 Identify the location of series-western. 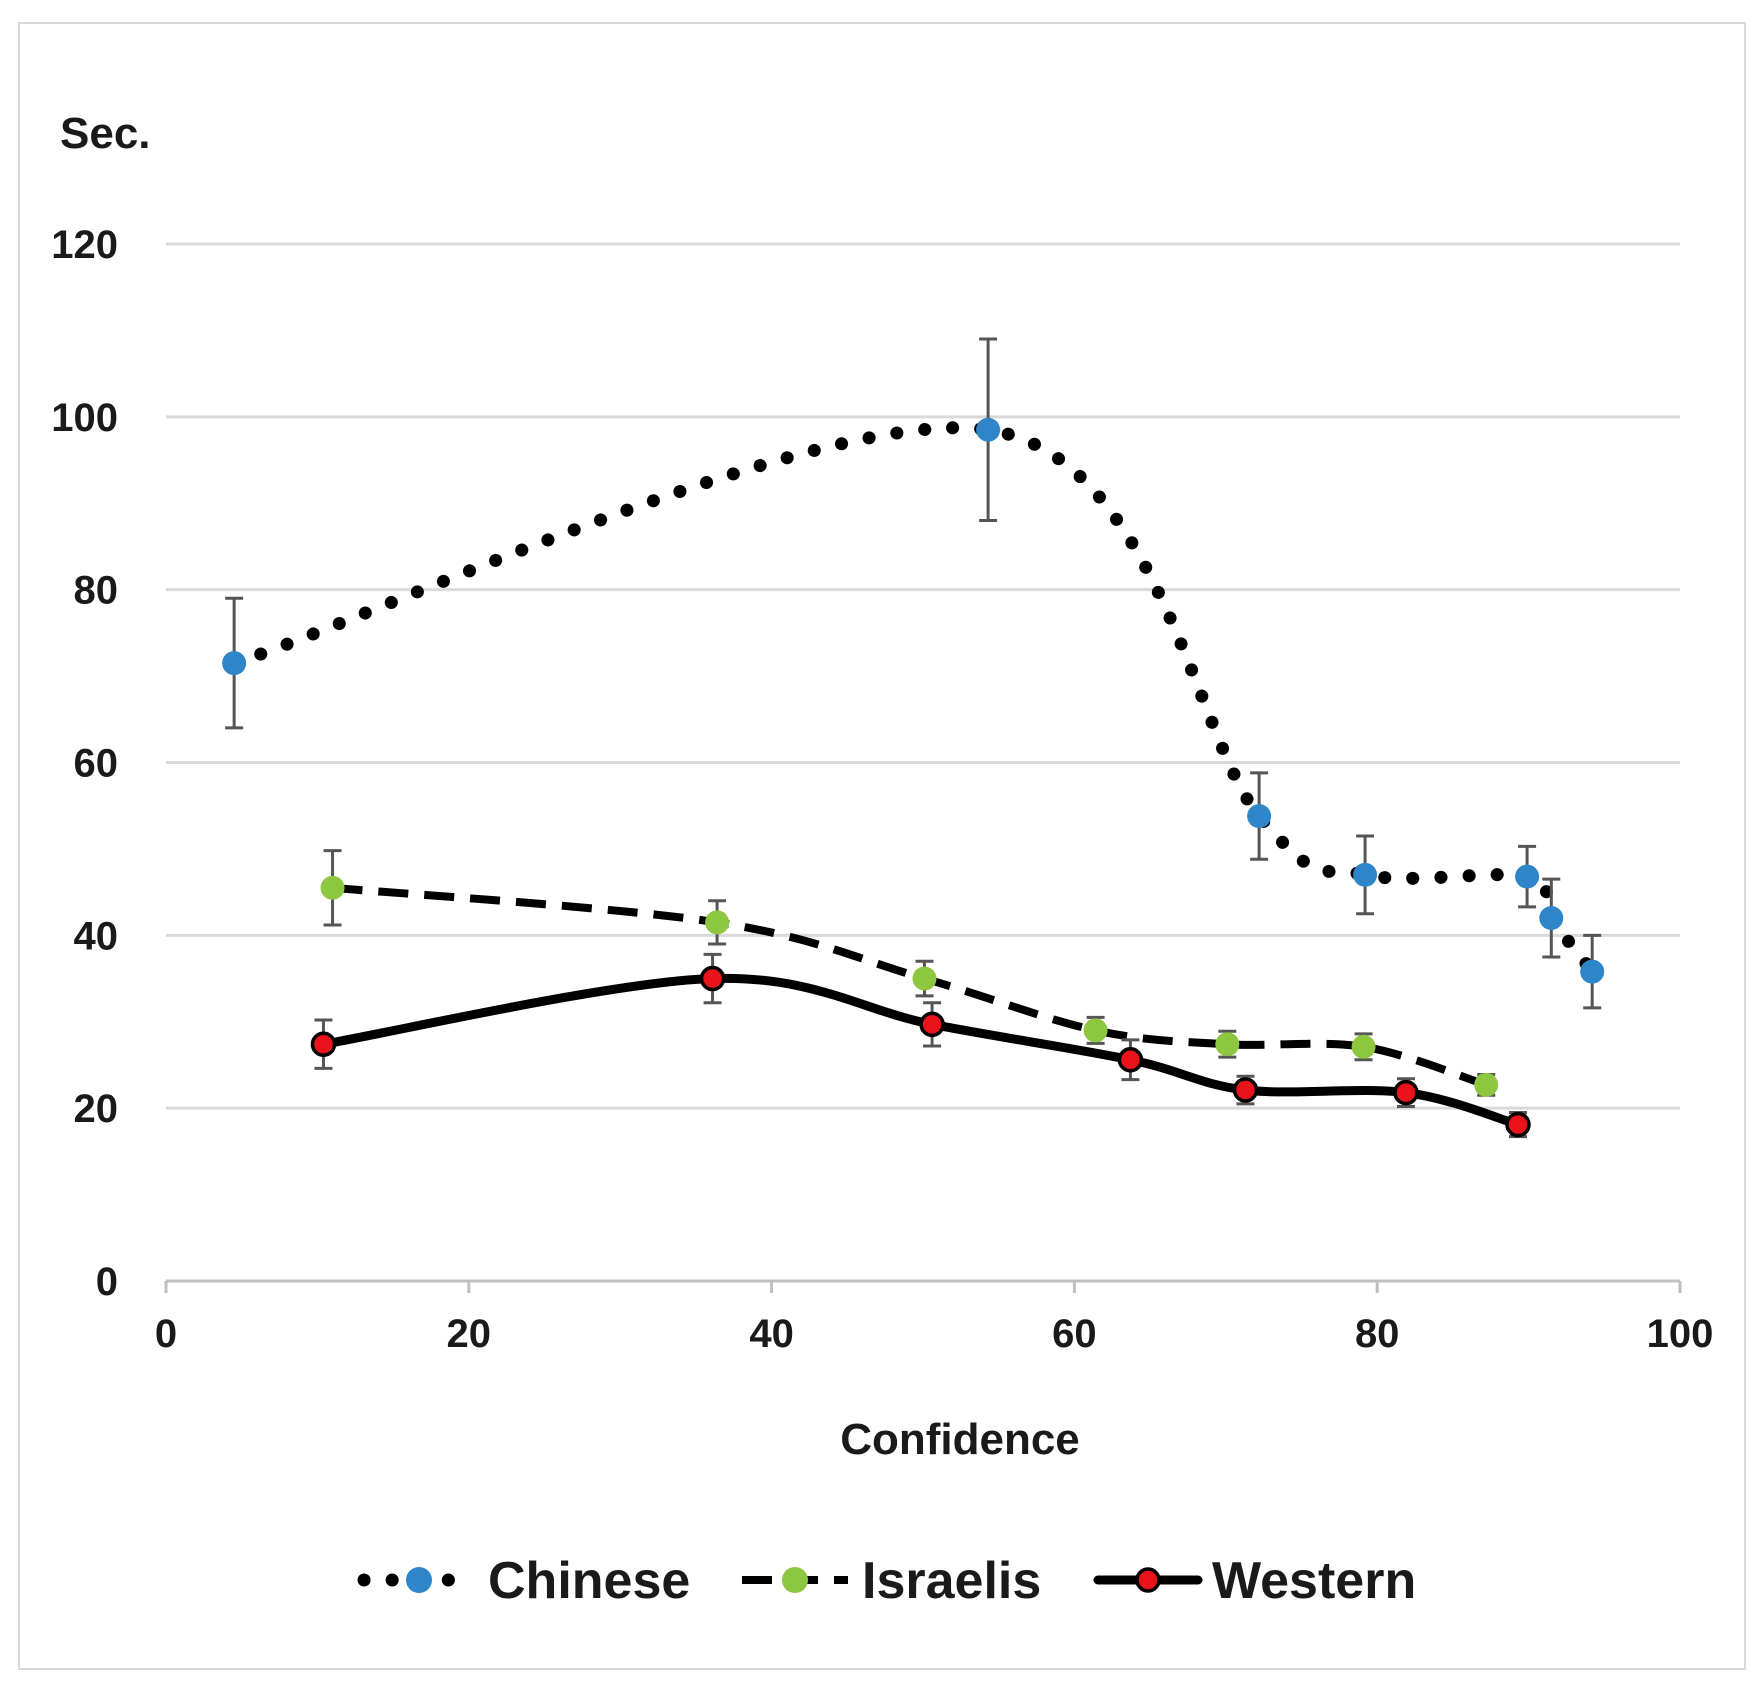
(920, 1045).